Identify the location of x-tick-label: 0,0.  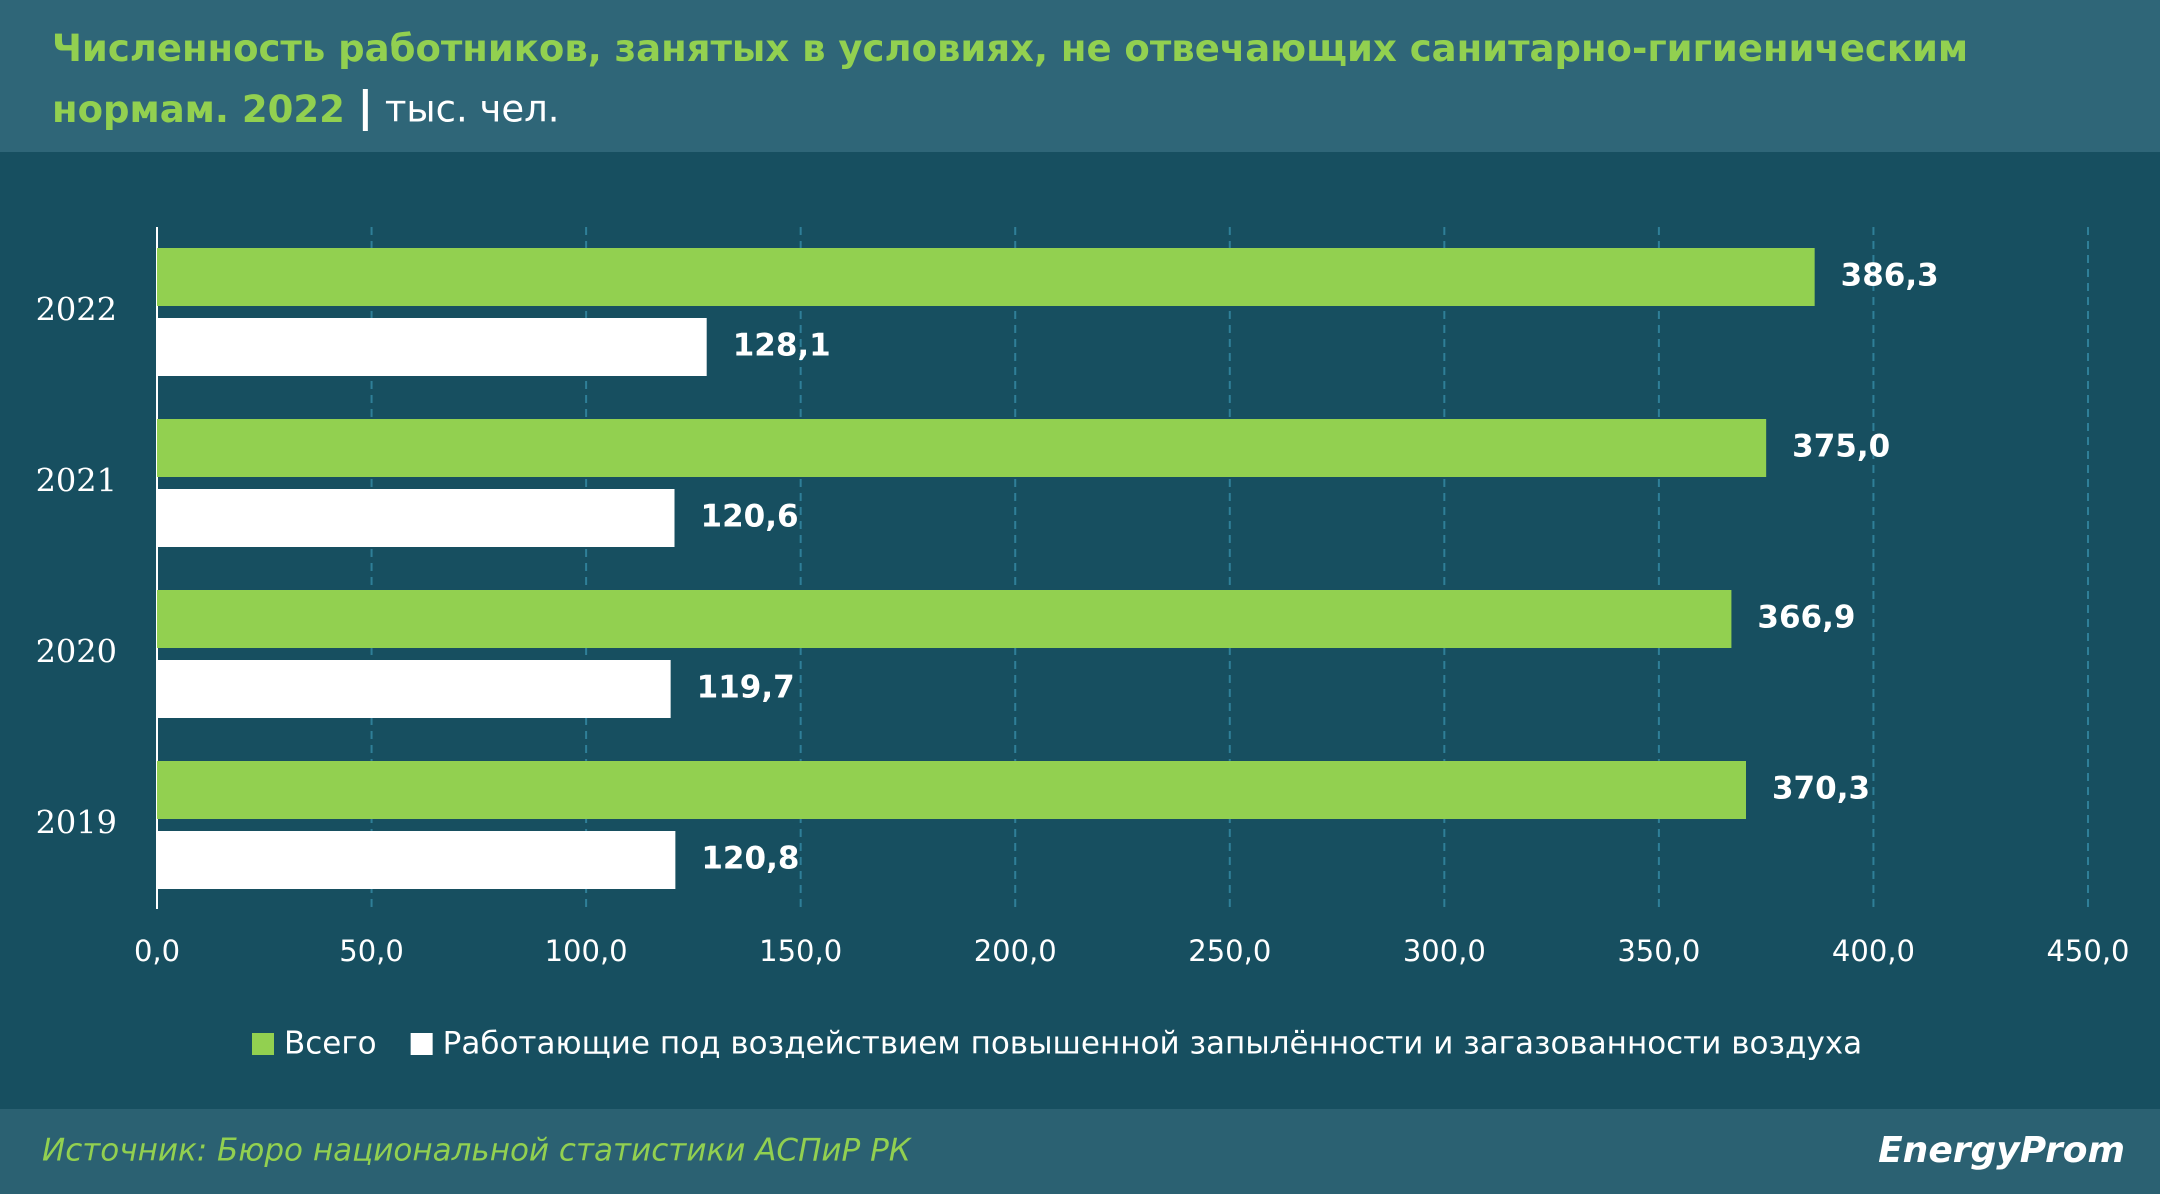
(157, 951).